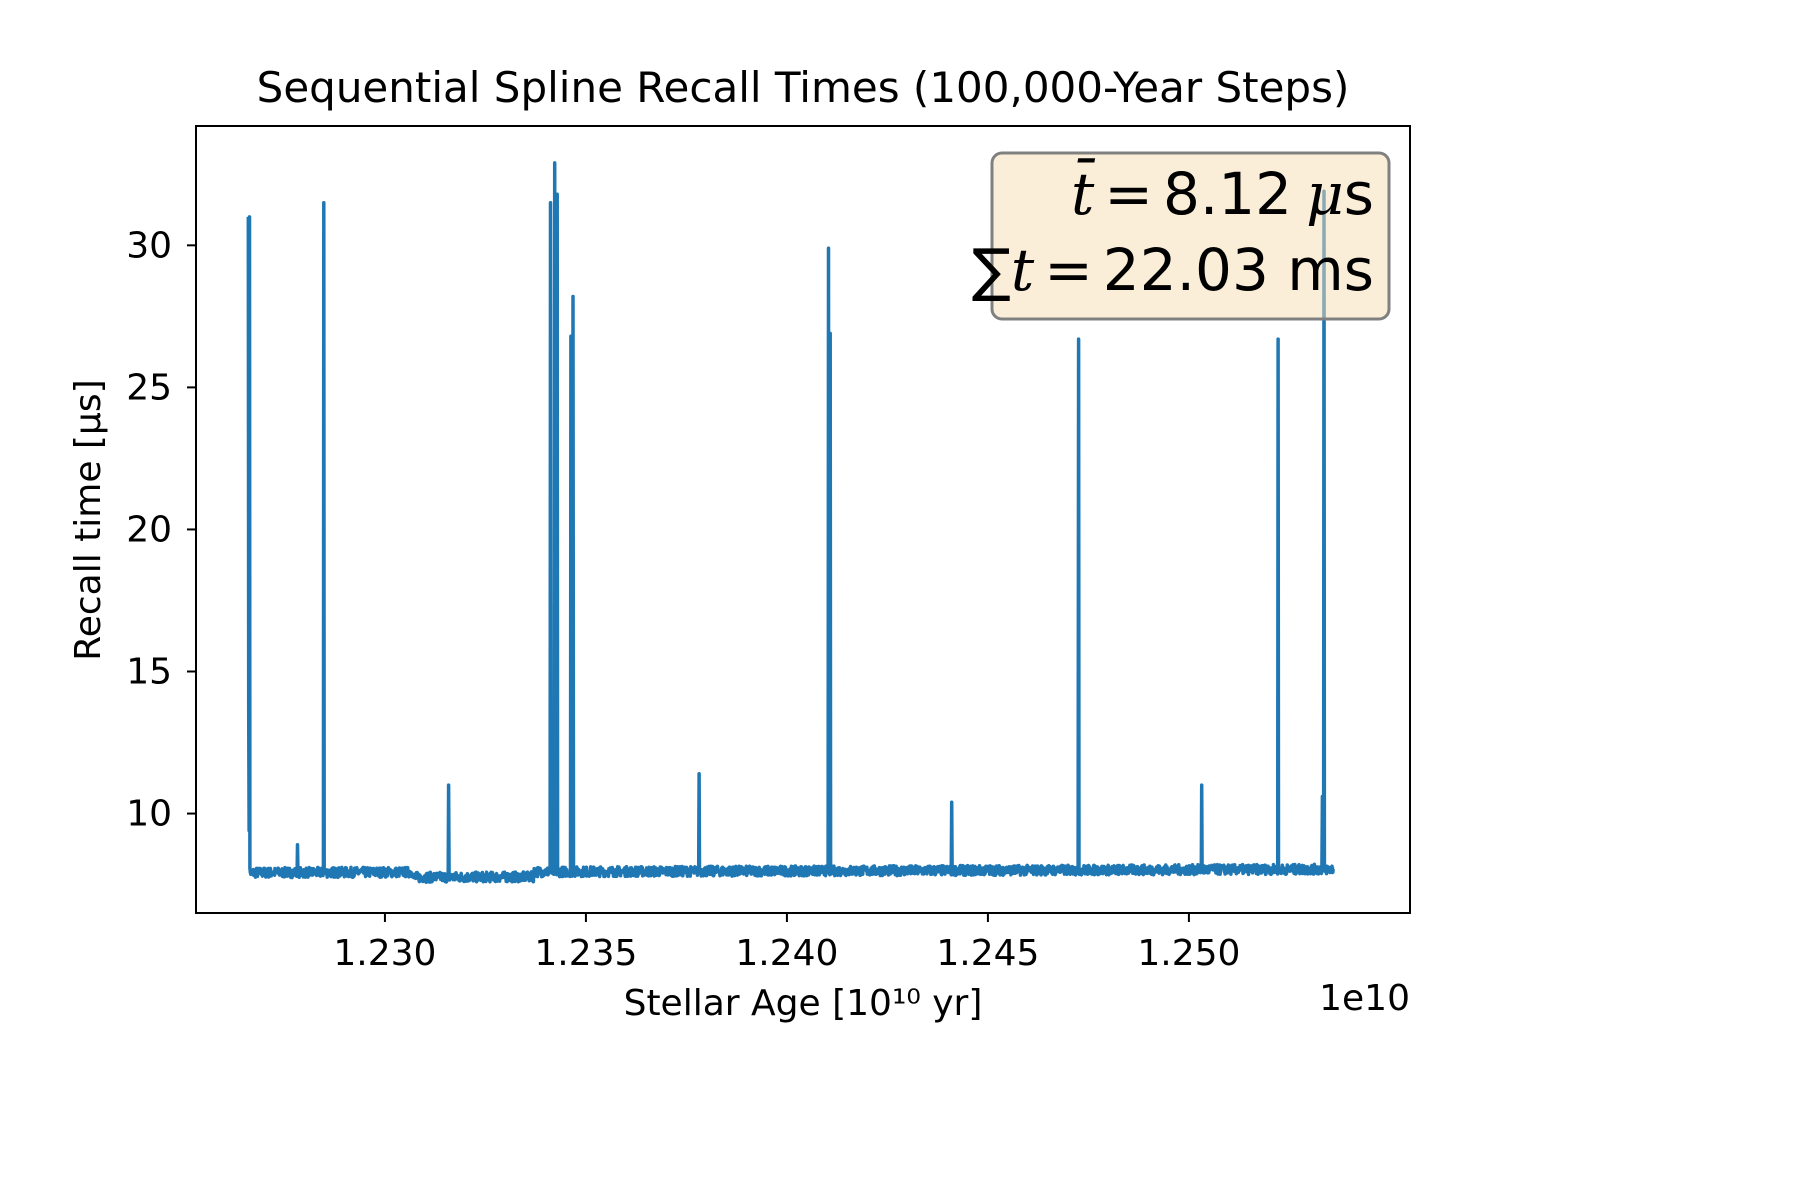 The width and height of the screenshot is (1800, 1200). What do you see at coordinates (1023, 270) in the screenshot?
I see `sum-t-symbol: t` at bounding box center [1023, 270].